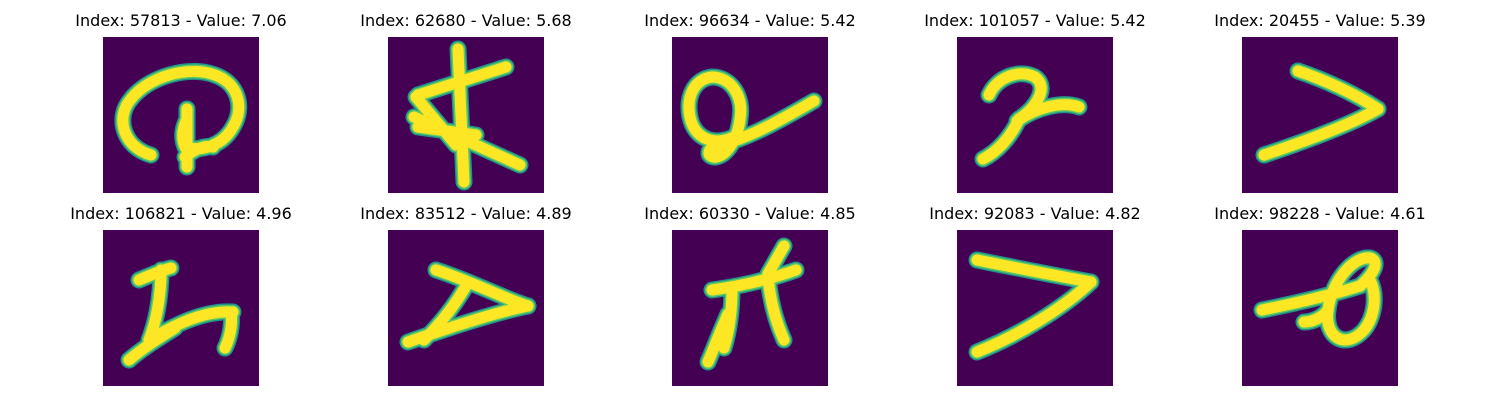 The width and height of the screenshot is (1500, 400). I want to click on image-panel-5: Index: 20455 - Value: 5.39, so click(1320, 105).